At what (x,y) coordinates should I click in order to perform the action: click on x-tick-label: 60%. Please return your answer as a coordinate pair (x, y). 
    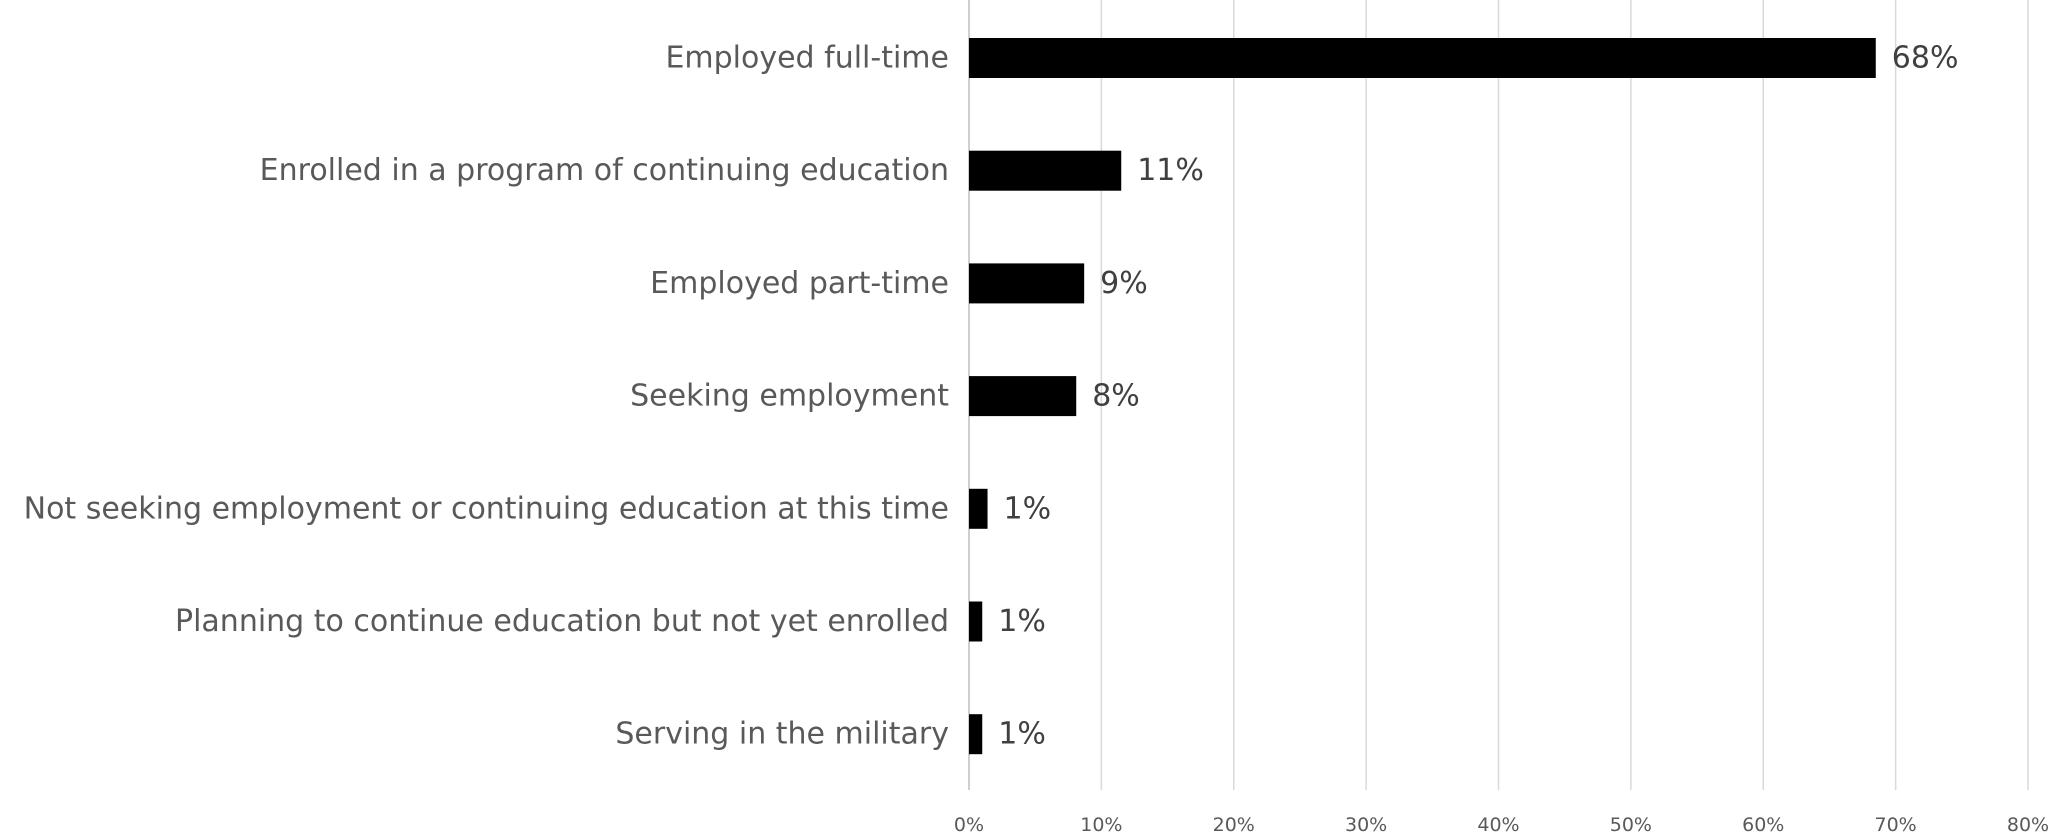
    Looking at the image, I should click on (1763, 824).